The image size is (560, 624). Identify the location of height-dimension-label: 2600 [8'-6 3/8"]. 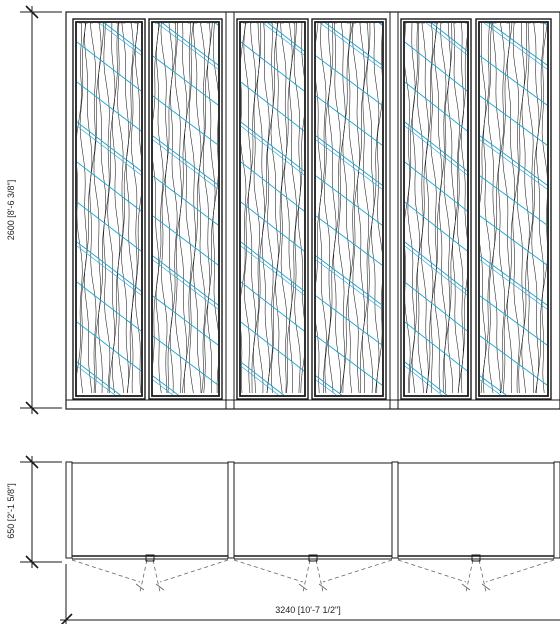
(11, 210).